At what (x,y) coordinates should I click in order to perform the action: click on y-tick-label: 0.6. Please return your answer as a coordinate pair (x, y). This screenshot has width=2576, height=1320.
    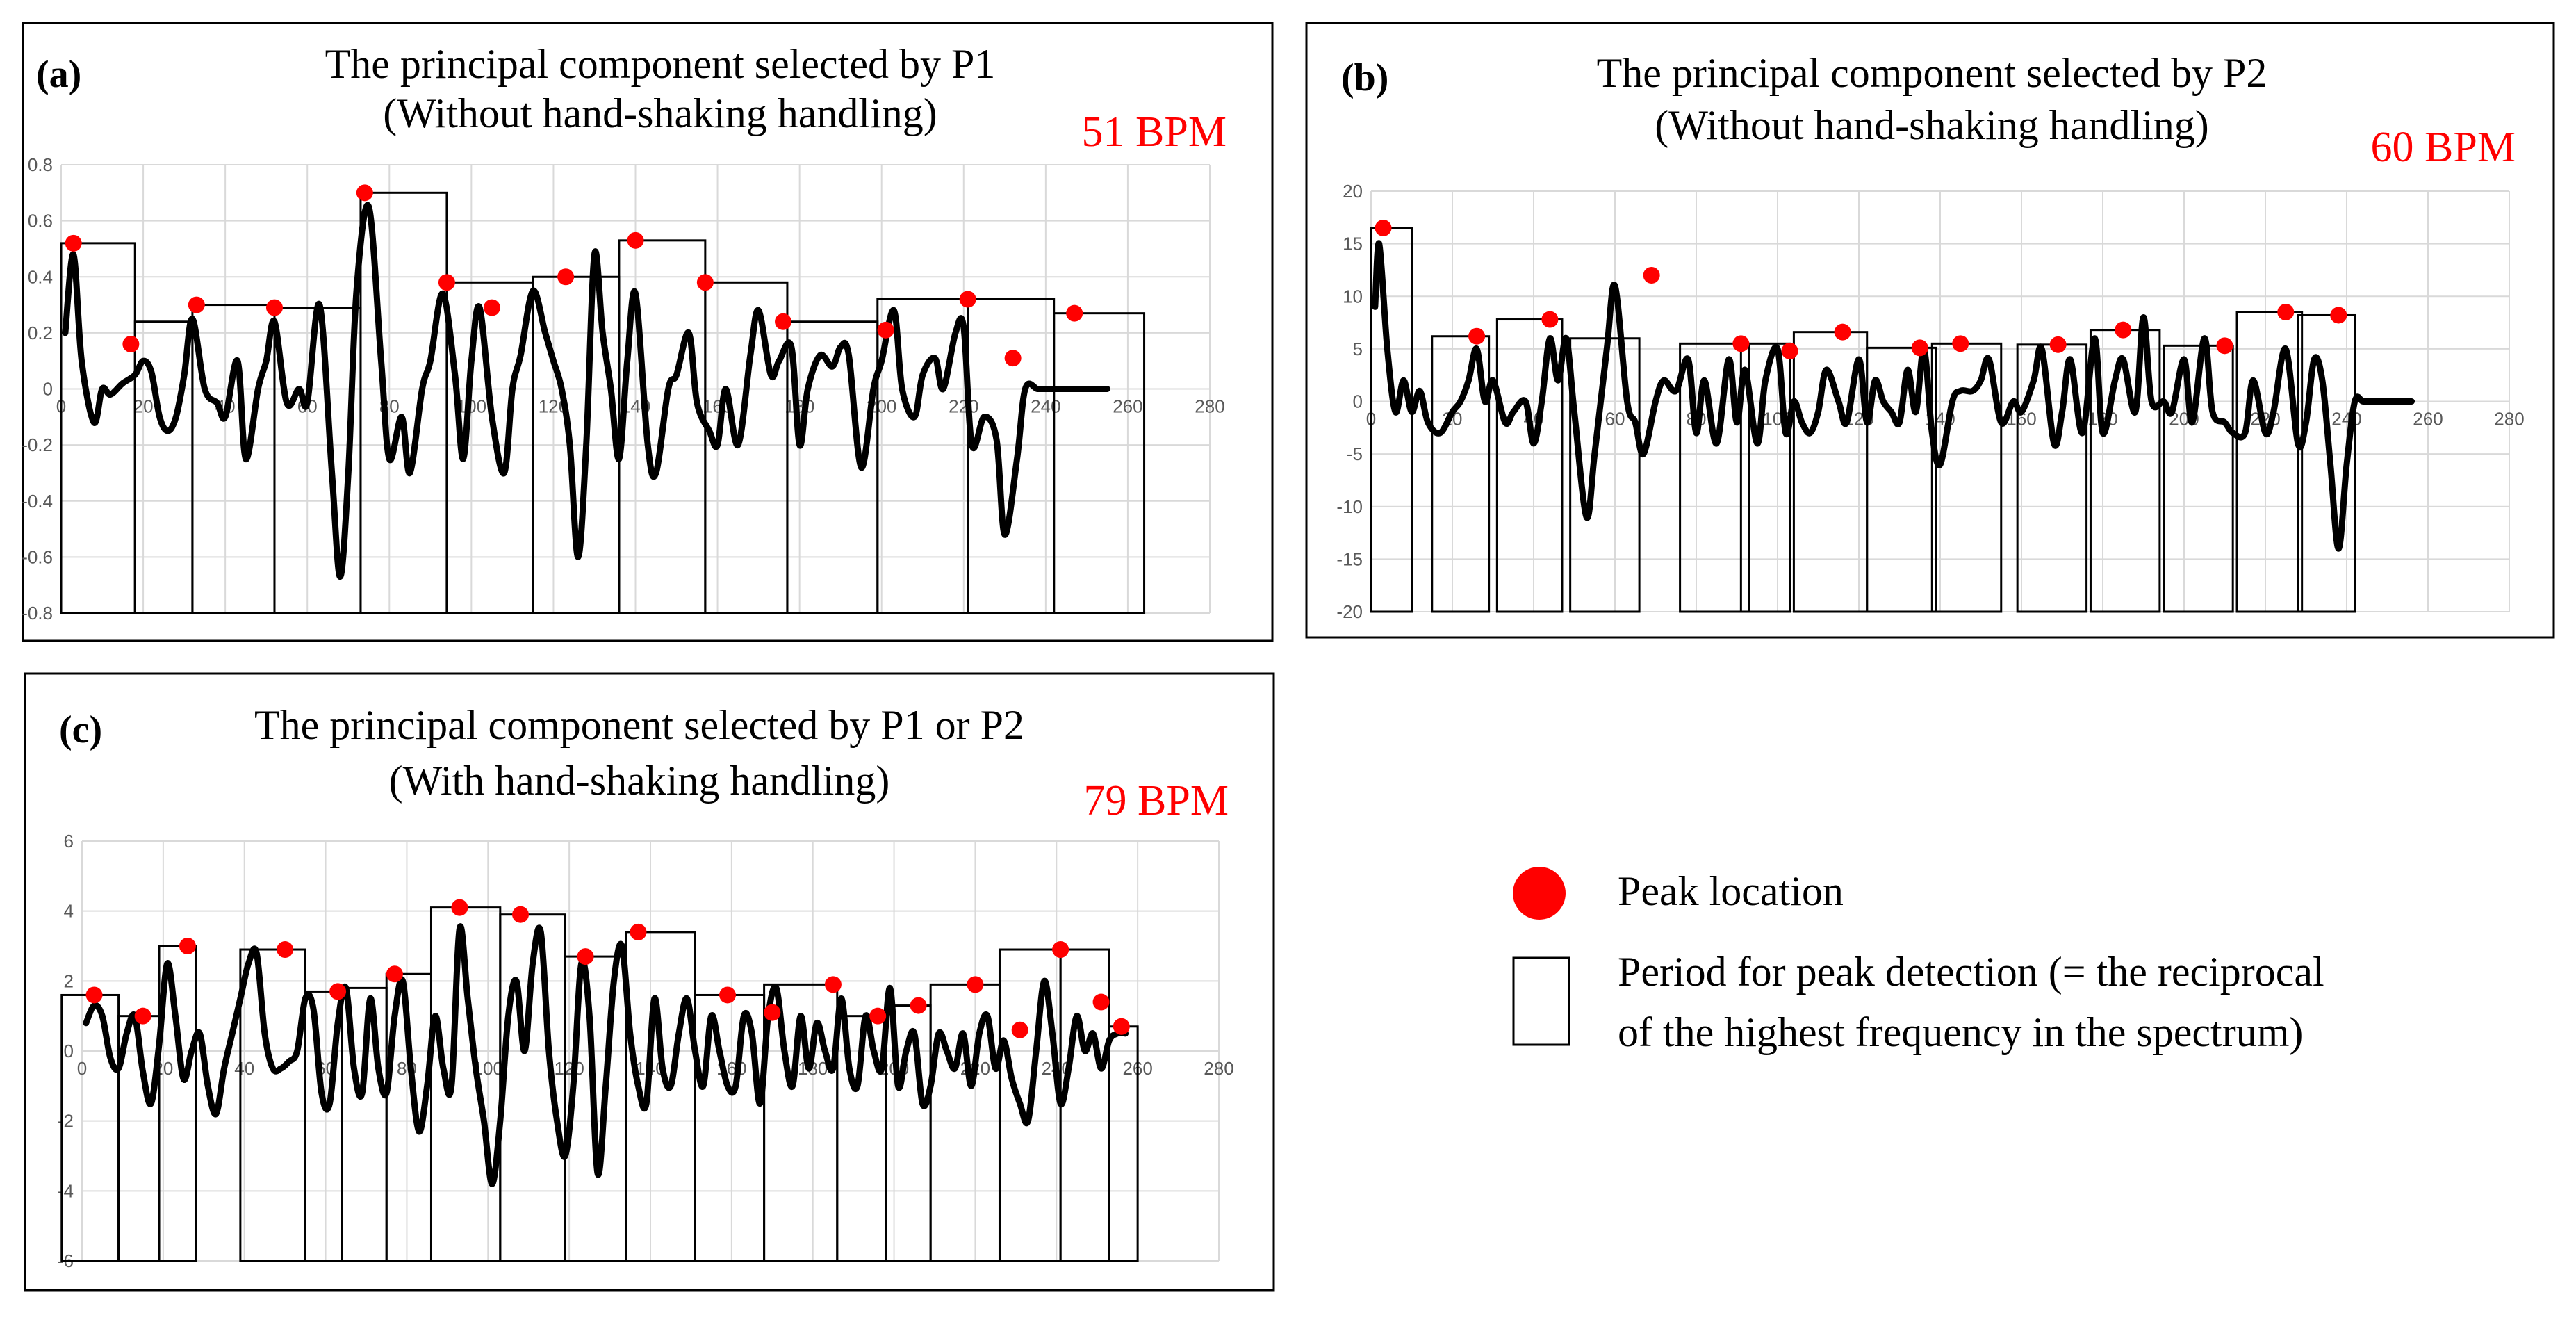
    Looking at the image, I should click on (40, 221).